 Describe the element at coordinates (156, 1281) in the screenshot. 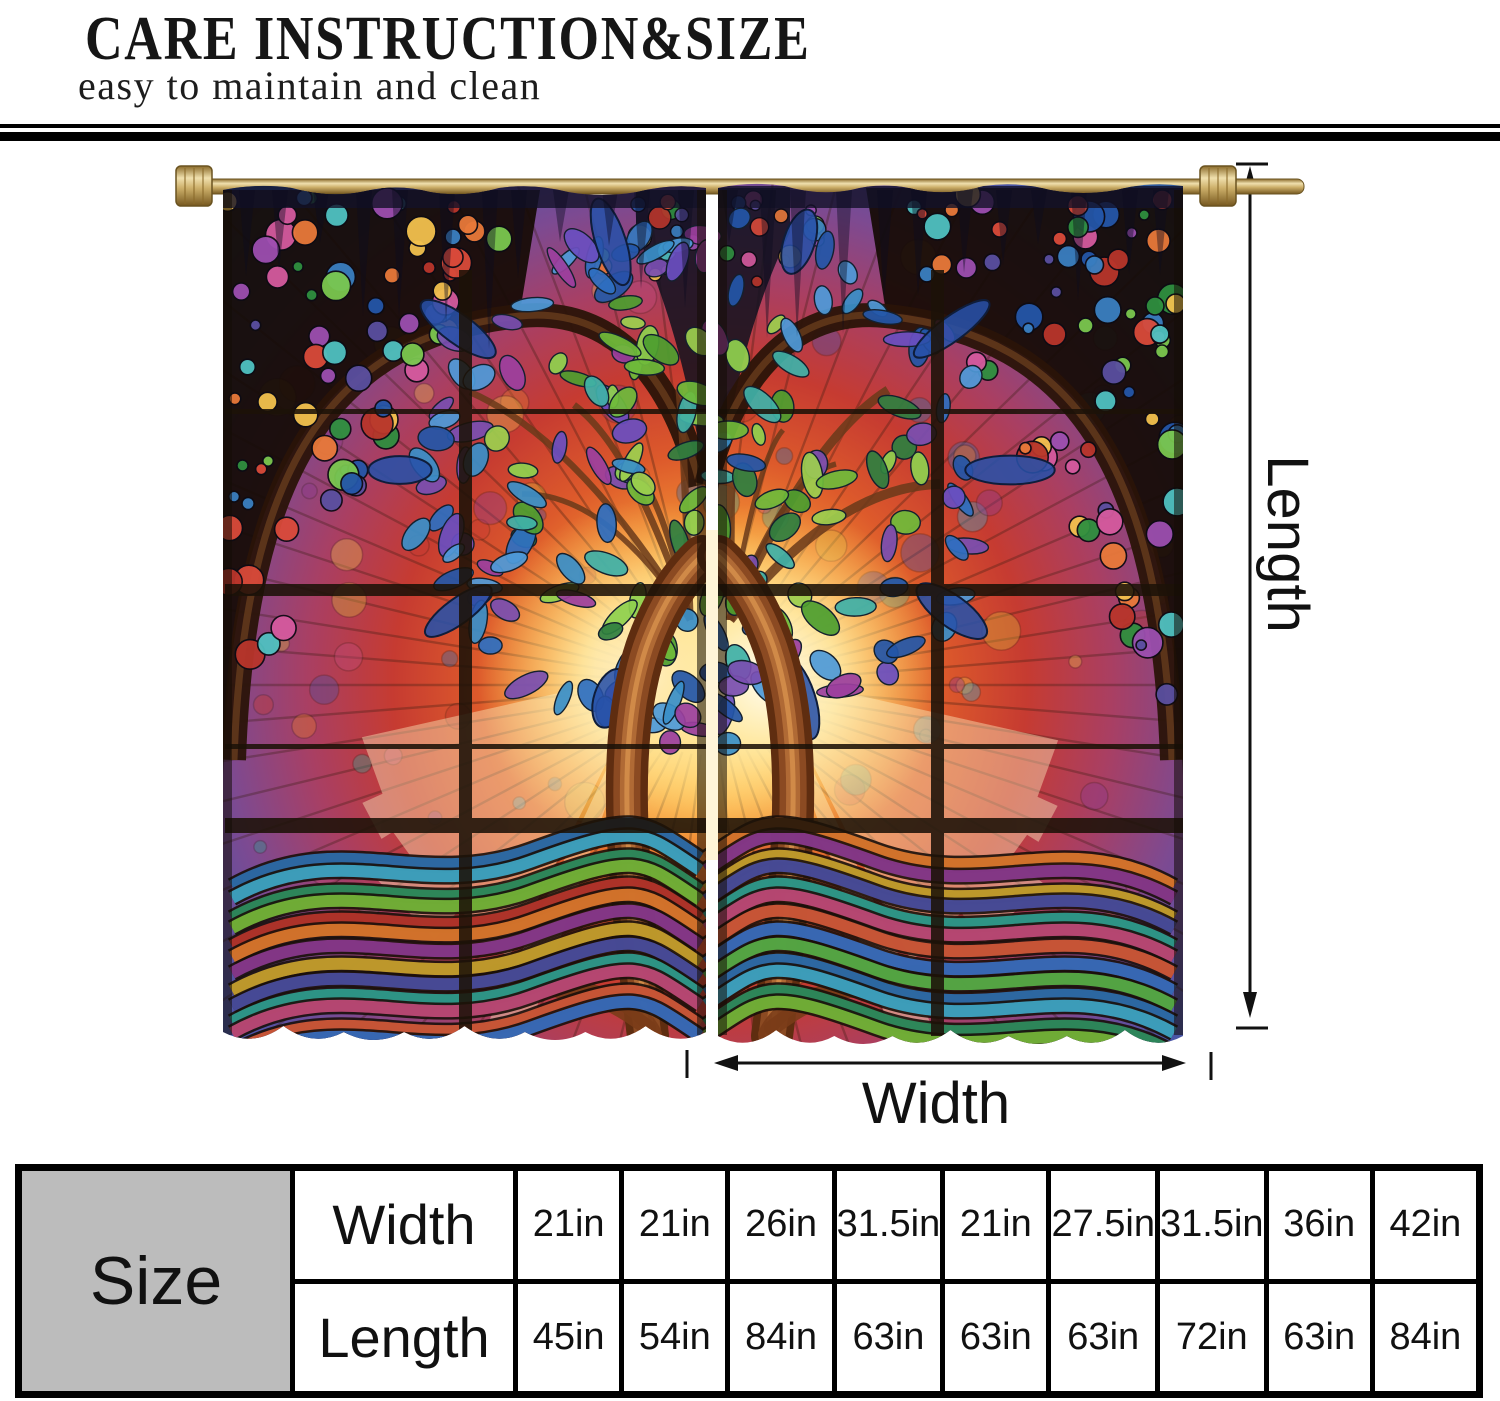

I see `size-table-corner: Size` at that location.